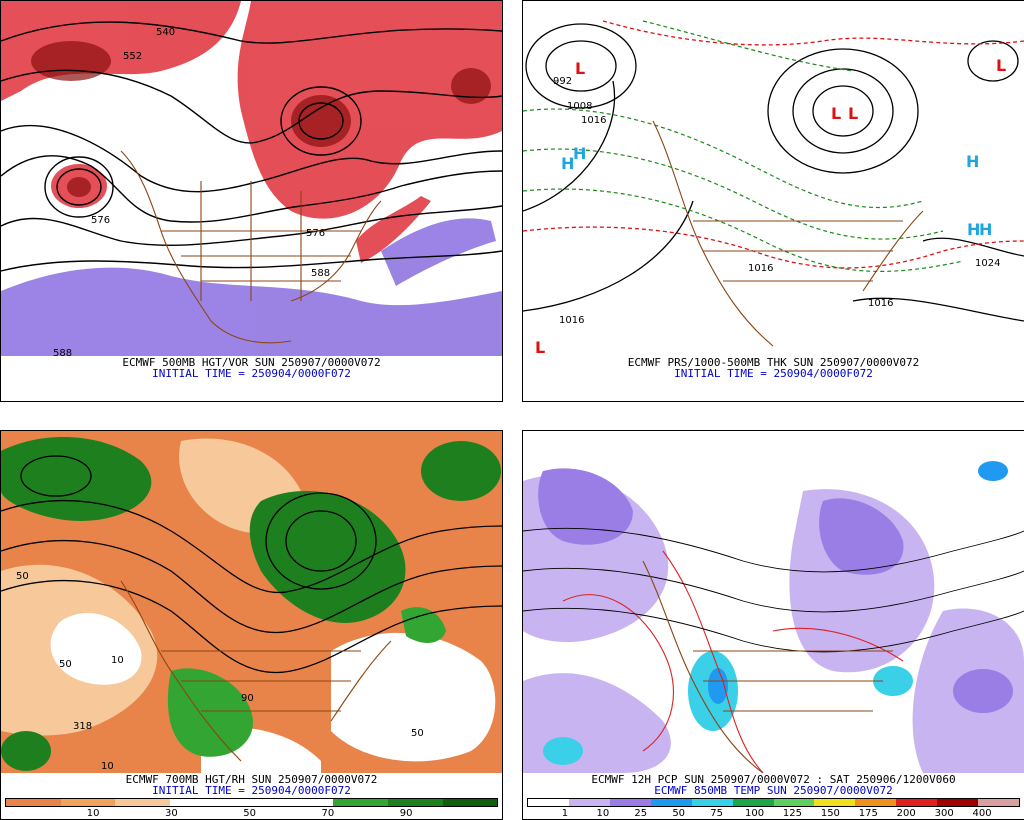  I want to click on rh-colorbar, so click(251, 802).